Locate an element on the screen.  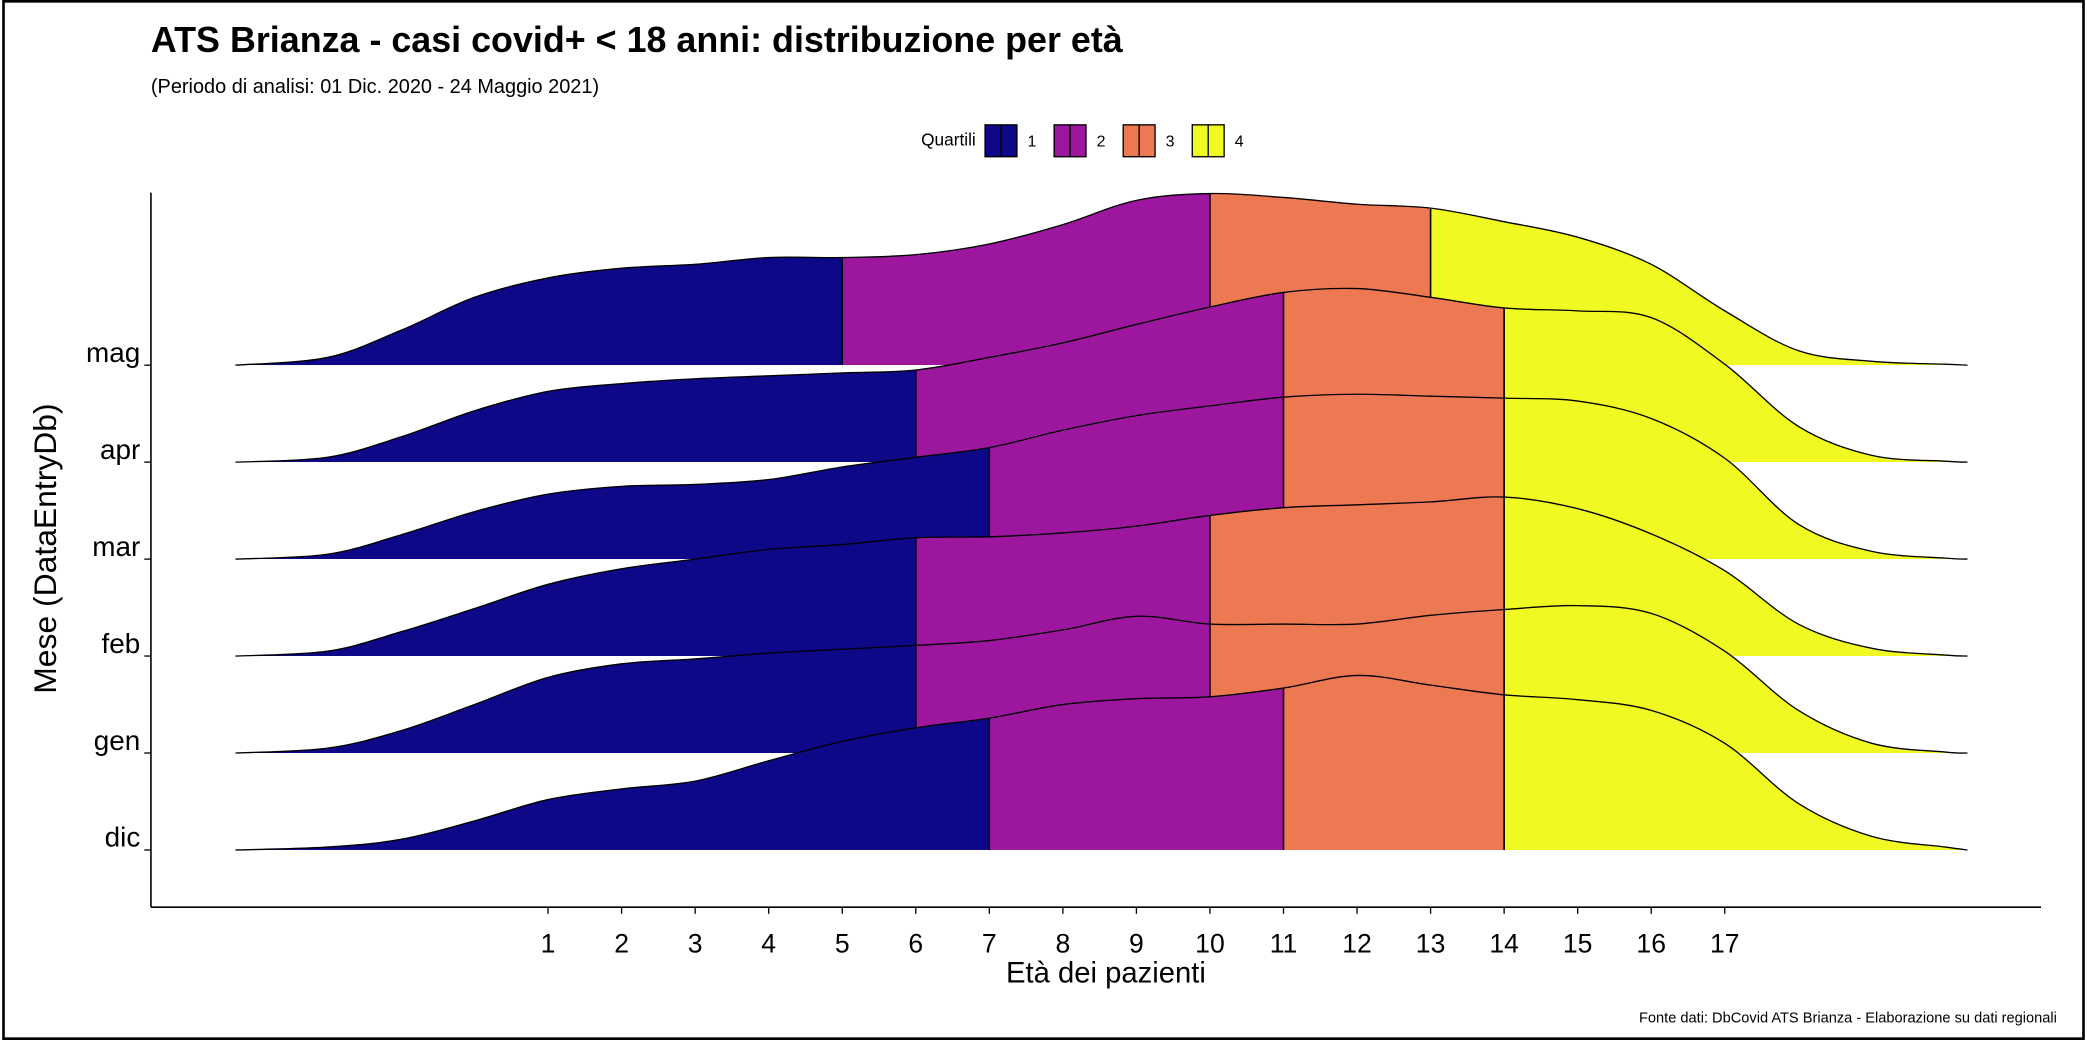
legend-label: 1 is located at coordinates (1032, 141).